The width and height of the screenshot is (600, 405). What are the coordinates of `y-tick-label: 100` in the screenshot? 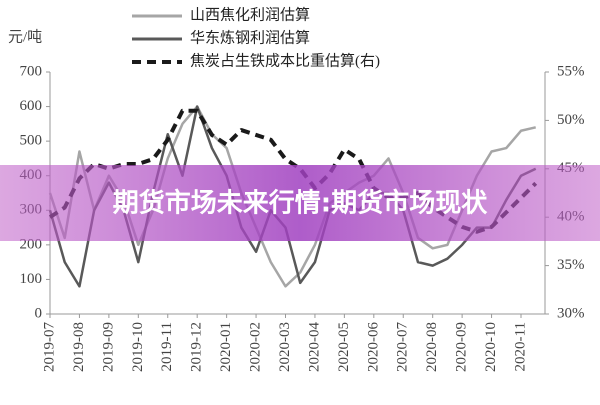 It's located at (31, 279).